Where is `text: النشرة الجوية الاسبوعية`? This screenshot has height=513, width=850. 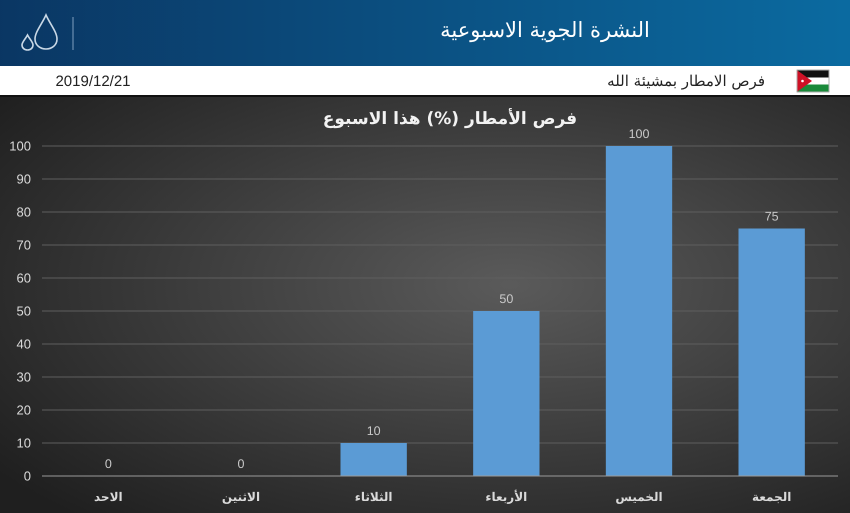
text: النشرة الجوية الاسبوعية is located at coordinates (545, 30).